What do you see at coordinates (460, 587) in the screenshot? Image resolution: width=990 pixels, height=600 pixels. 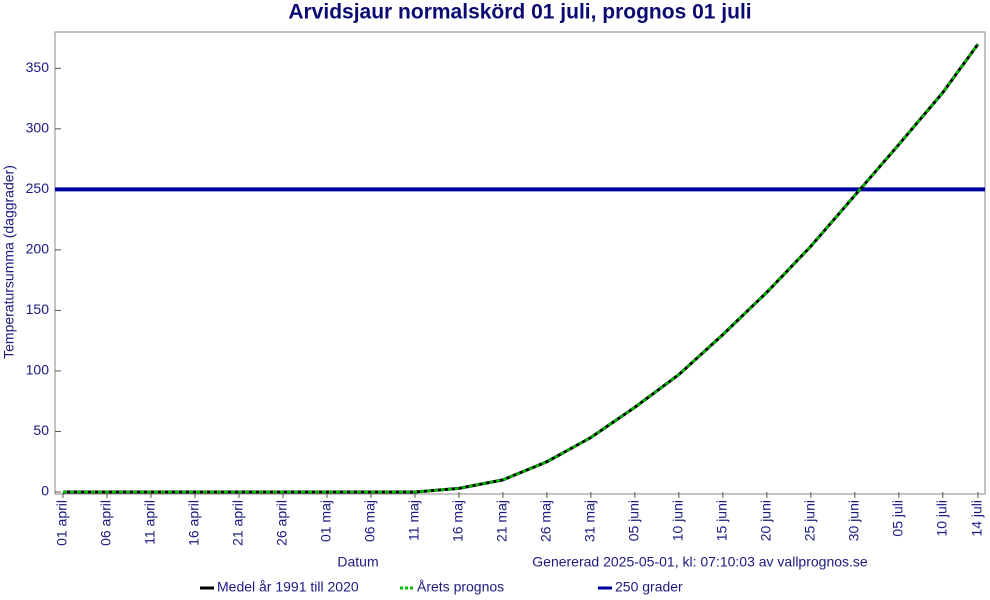 I see `legend-label: Årets prognos` at bounding box center [460, 587].